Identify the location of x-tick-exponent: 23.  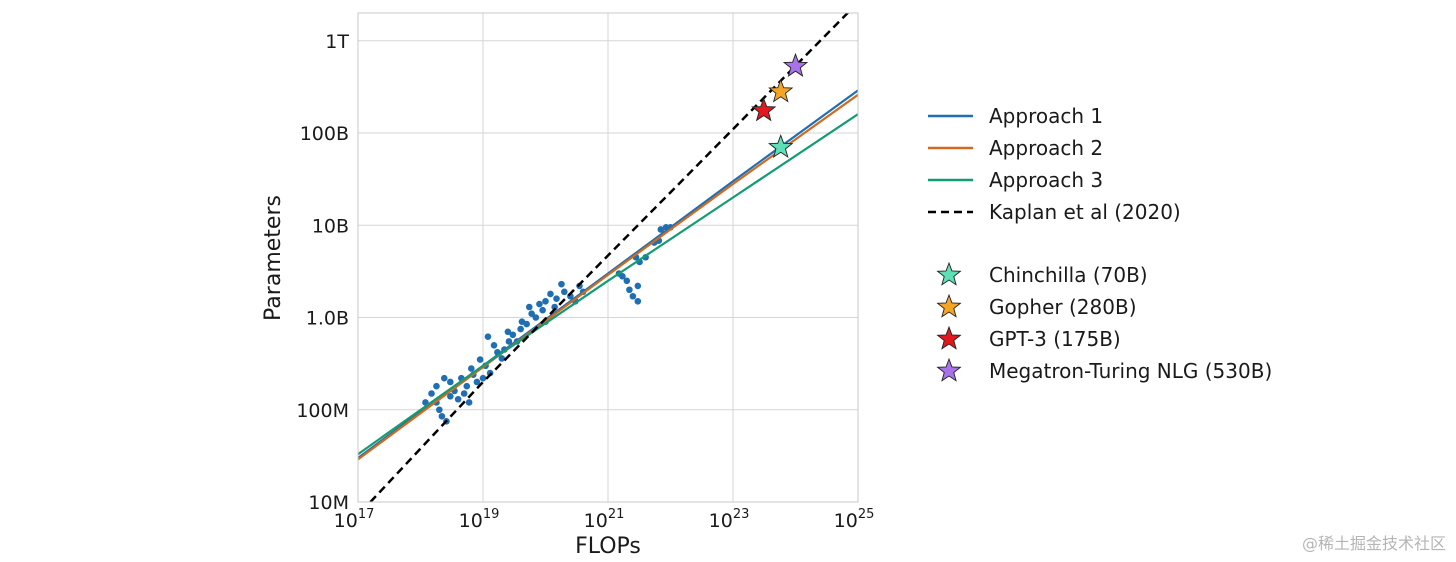
(741, 514).